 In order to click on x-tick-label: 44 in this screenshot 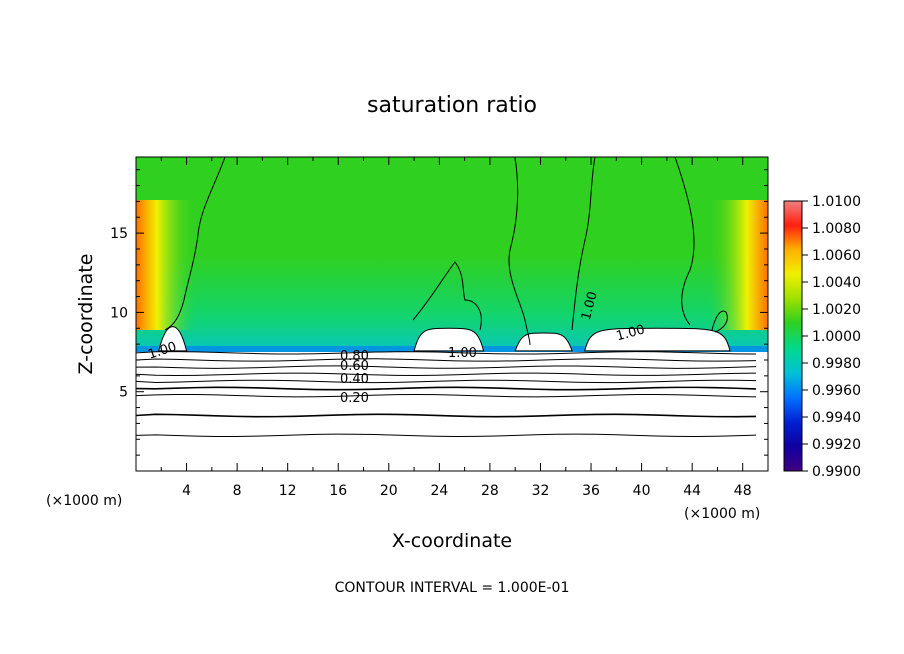, I will do `click(692, 491)`.